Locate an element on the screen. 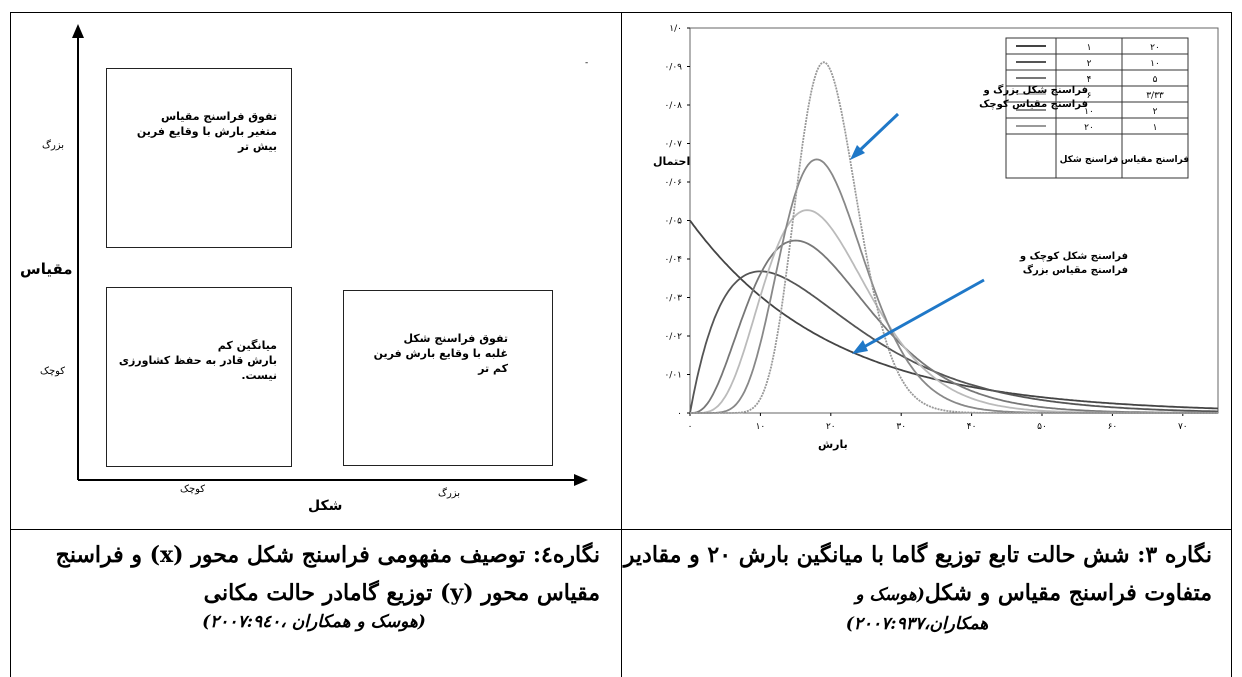  table-right-border is located at coordinates (1231, 344).